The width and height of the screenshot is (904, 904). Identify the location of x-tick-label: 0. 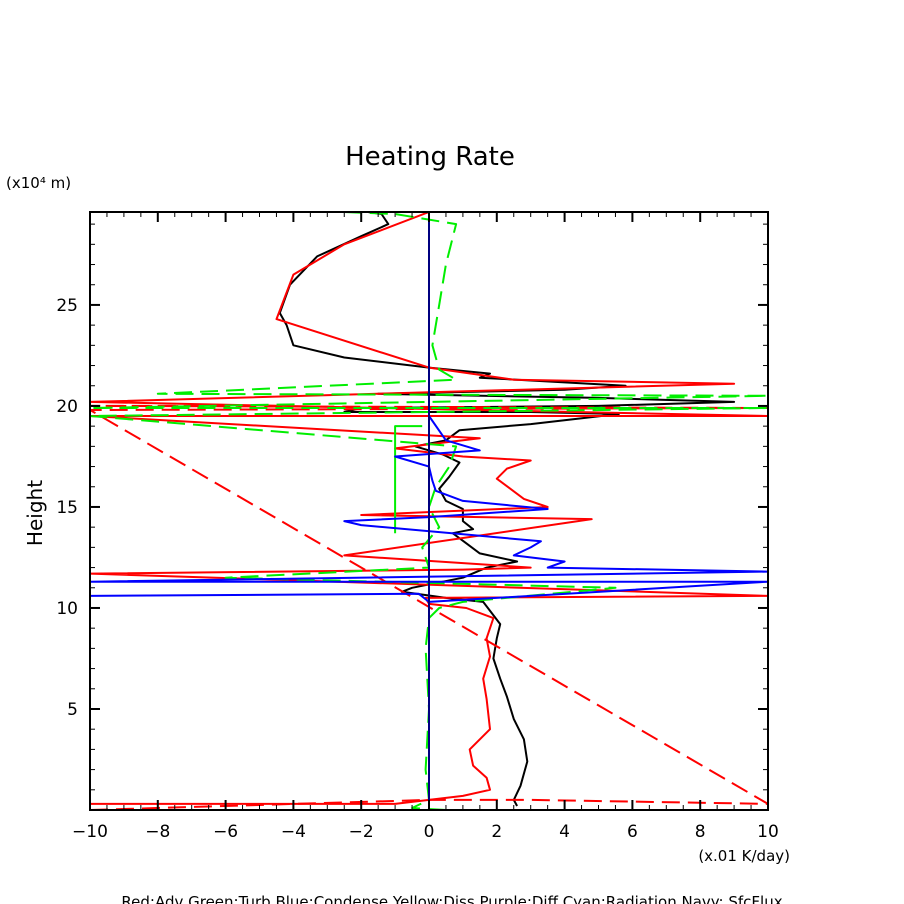
(429, 832).